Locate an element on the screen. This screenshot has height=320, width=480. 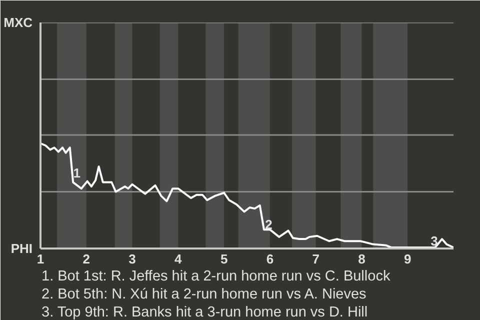
x-tick-label: 4 is located at coordinates (178, 259).